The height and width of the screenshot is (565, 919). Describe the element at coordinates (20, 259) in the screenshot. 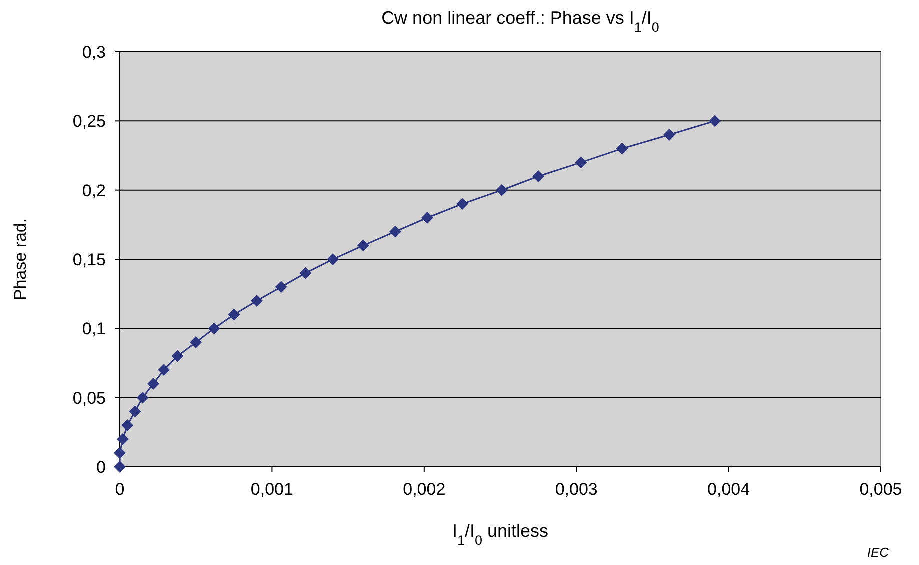

I see `y-axis-title: Phase rad.` at that location.